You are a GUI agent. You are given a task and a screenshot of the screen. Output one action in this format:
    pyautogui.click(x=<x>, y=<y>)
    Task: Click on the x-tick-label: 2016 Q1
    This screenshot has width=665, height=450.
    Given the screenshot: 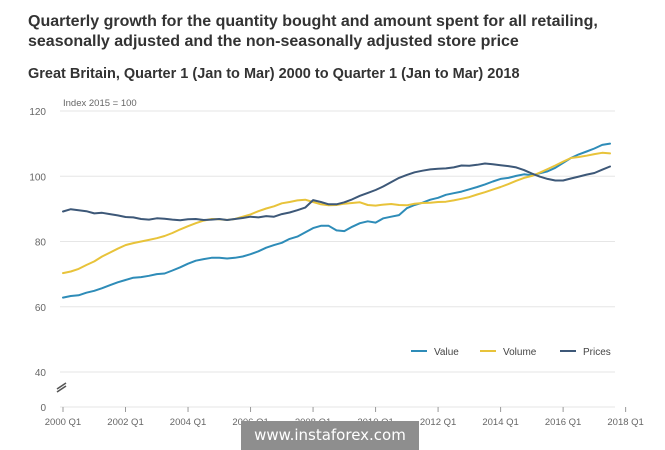 What is the action you would take?
    pyautogui.click(x=563, y=422)
    